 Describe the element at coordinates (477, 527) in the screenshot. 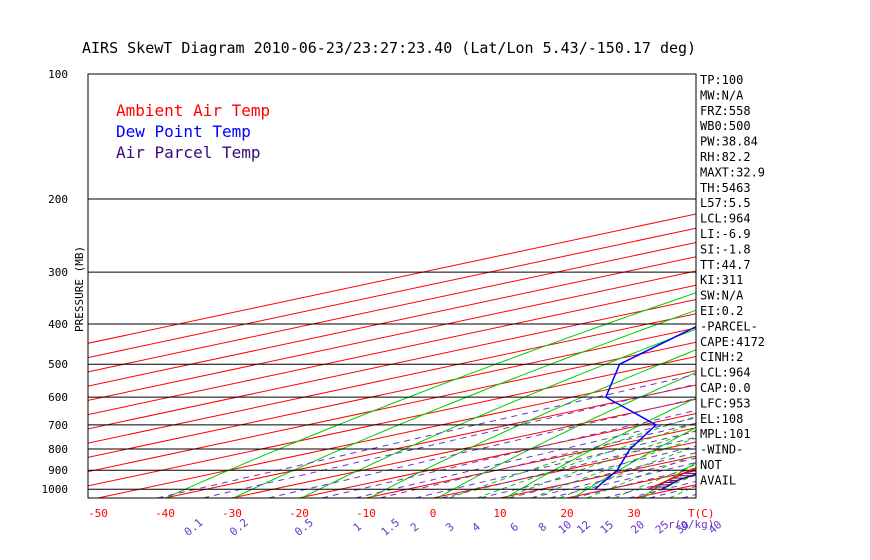

I see `mixing-ratio-tick-label: 4` at that location.